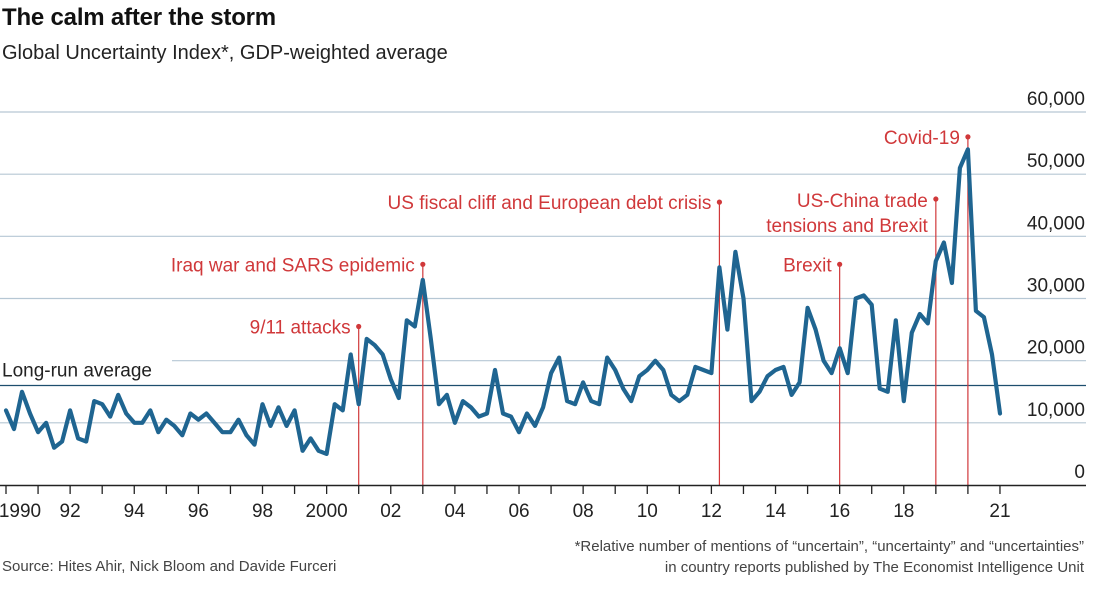 Image resolution: width=1094 pixels, height=604 pixels. Describe the element at coordinates (1056, 223) in the screenshot. I see `y-tick-label-40000: 40,000` at that location.